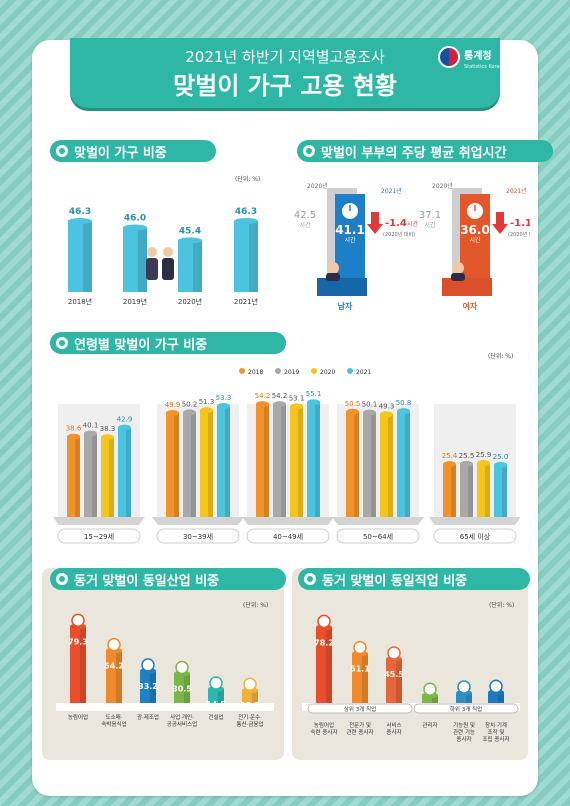 The image size is (570, 806). I want to click on x-tick-label: 전기·운수· 통신·금융업, so click(249, 720).